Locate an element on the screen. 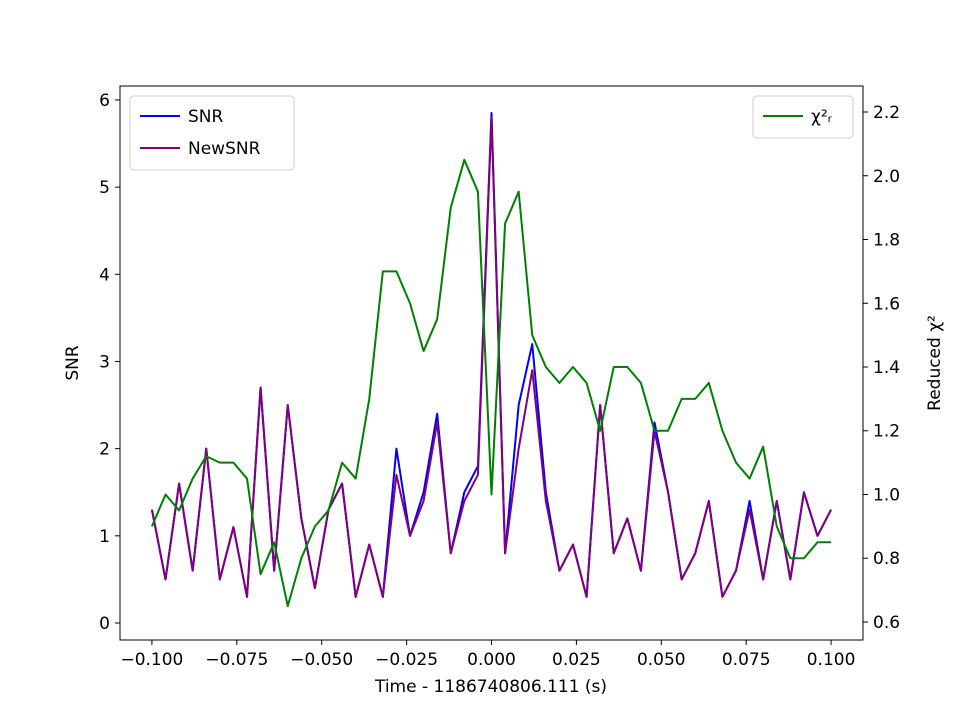 Image resolution: width=960 pixels, height=724 pixels. y2-axis-label: Reduced χ² is located at coordinates (935, 363).